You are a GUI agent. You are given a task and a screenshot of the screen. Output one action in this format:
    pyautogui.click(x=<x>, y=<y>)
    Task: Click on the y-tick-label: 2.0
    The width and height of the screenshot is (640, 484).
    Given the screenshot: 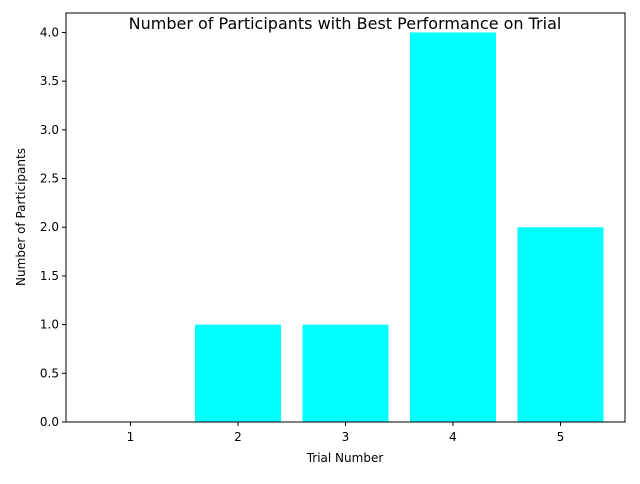 What is the action you would take?
    pyautogui.click(x=49, y=227)
    